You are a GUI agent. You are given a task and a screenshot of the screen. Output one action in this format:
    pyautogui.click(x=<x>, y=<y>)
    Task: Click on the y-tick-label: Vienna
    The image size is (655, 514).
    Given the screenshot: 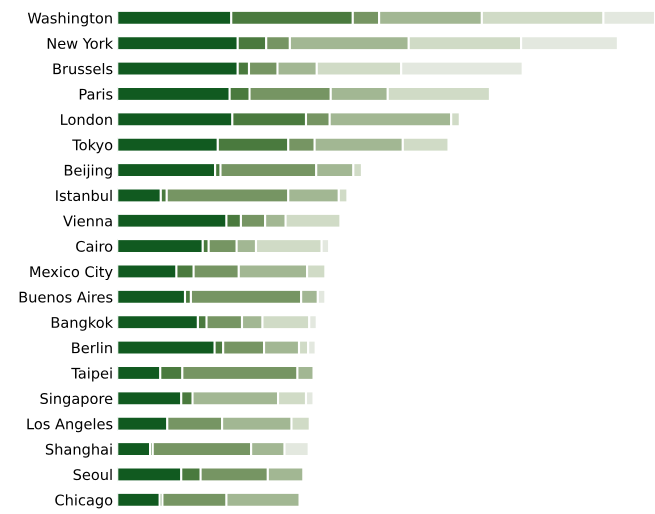 What is the action you would take?
    pyautogui.click(x=87, y=220)
    